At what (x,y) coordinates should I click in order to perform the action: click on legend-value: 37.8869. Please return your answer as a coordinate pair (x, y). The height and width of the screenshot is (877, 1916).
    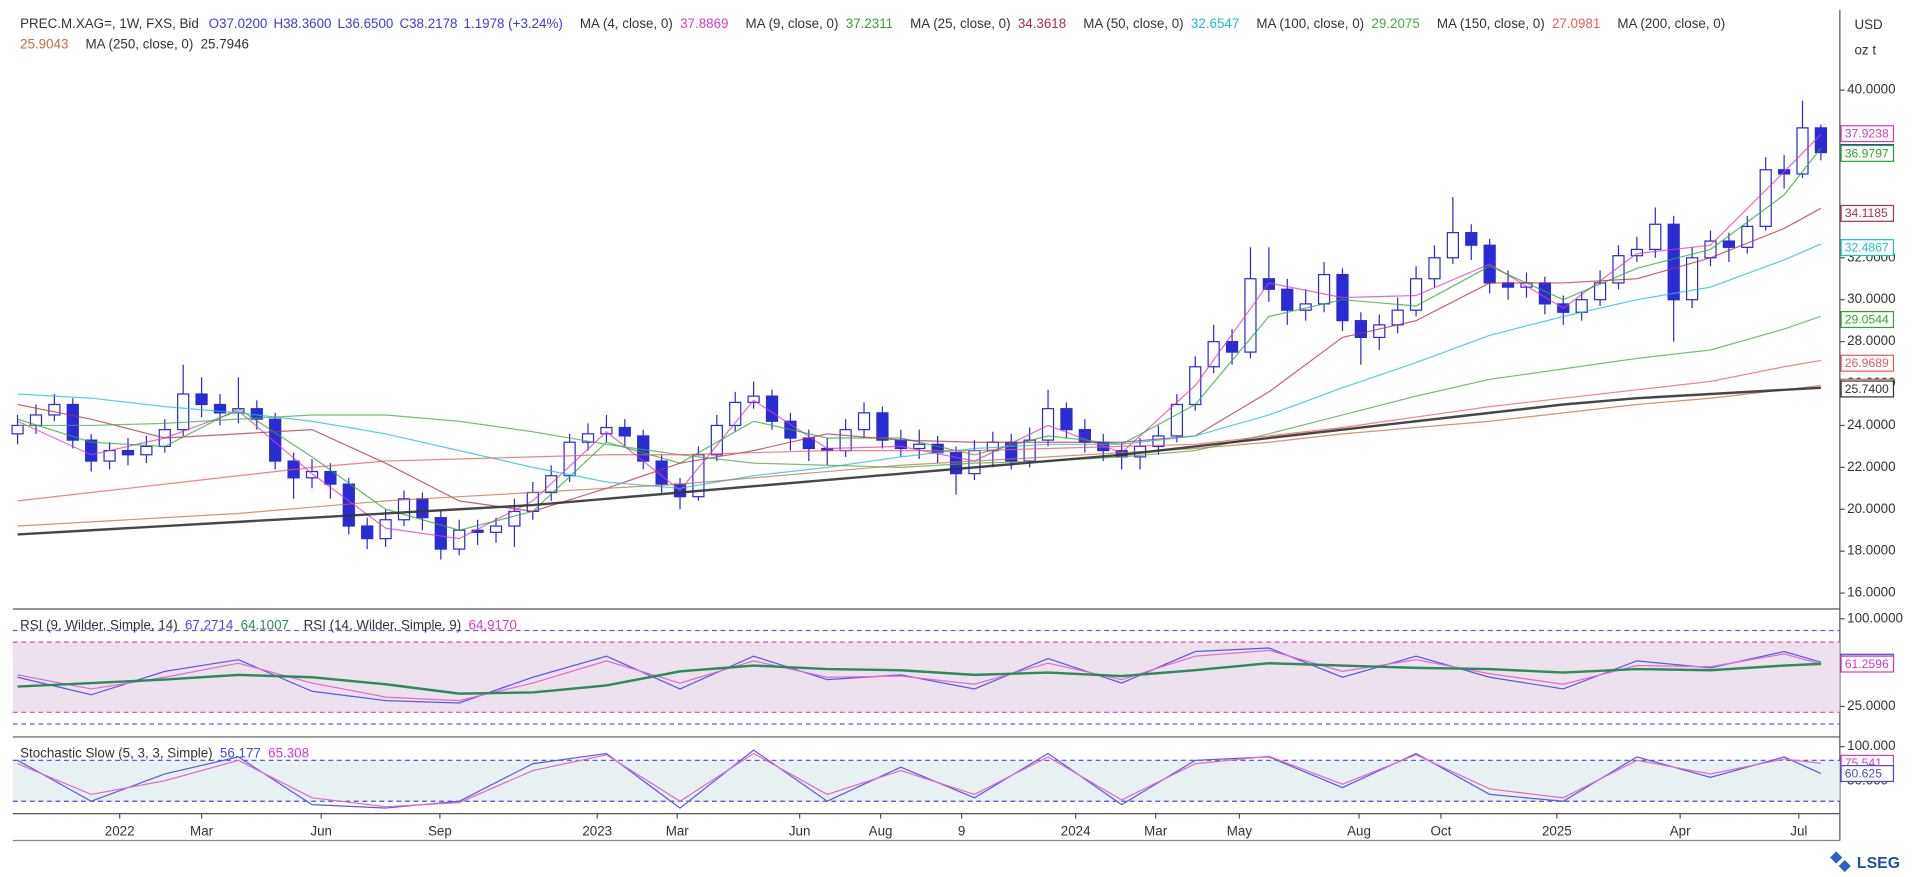
    Looking at the image, I should click on (704, 23).